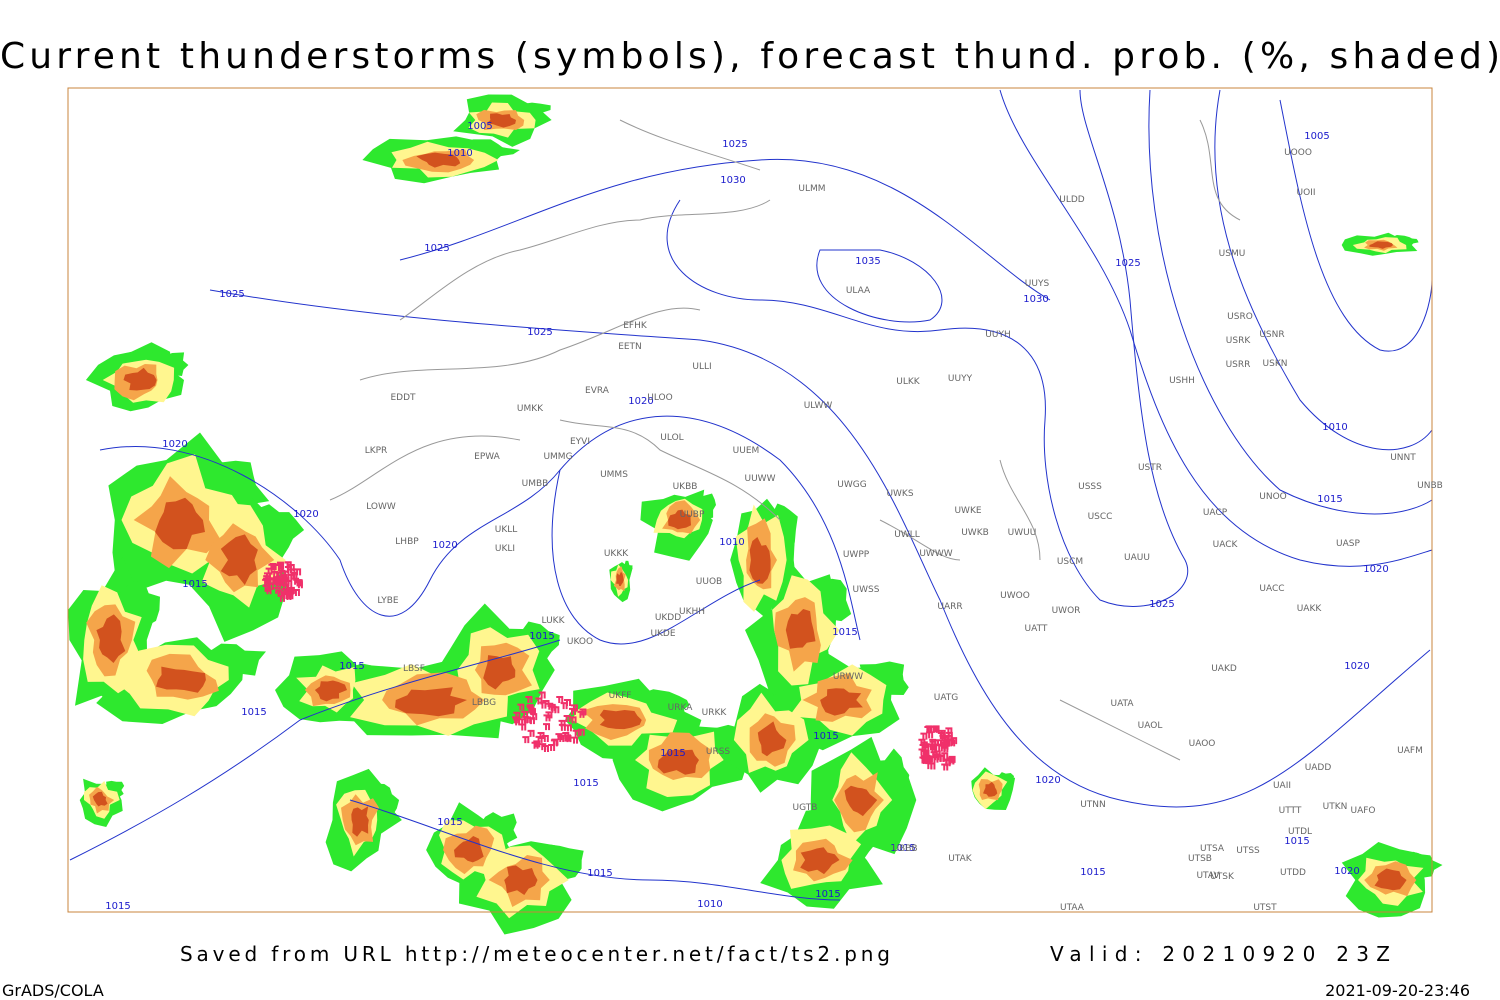 Image resolution: width=1500 pixels, height=1000 pixels. What do you see at coordinates (858, 291) in the screenshot?
I see `station-code: ULAA` at bounding box center [858, 291].